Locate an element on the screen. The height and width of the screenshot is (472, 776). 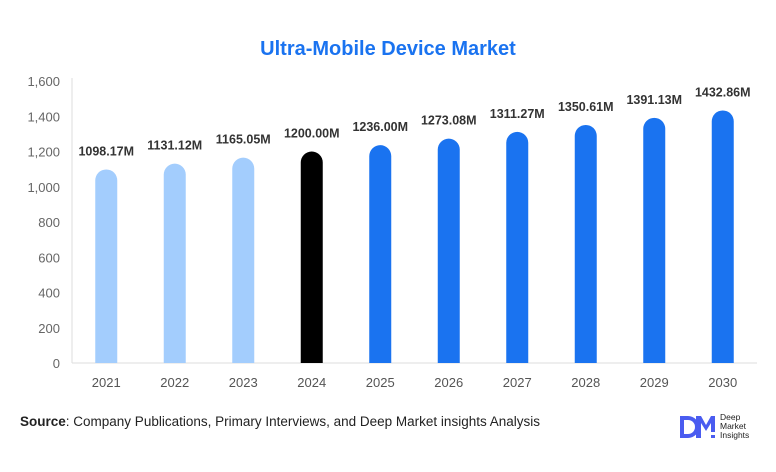
bar-2021 is located at coordinates (106, 266).